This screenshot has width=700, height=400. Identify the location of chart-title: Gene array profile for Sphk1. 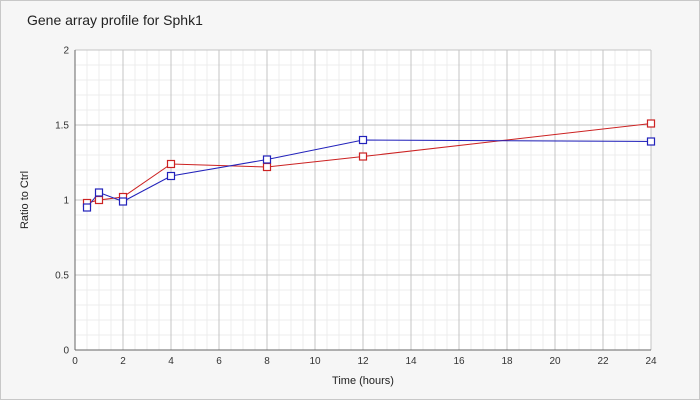
(115, 20).